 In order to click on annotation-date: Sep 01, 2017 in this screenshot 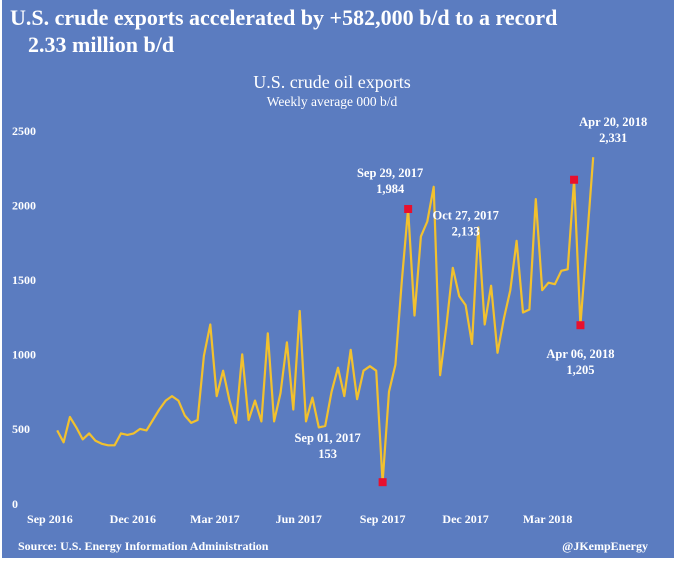, I will do `click(327, 438)`.